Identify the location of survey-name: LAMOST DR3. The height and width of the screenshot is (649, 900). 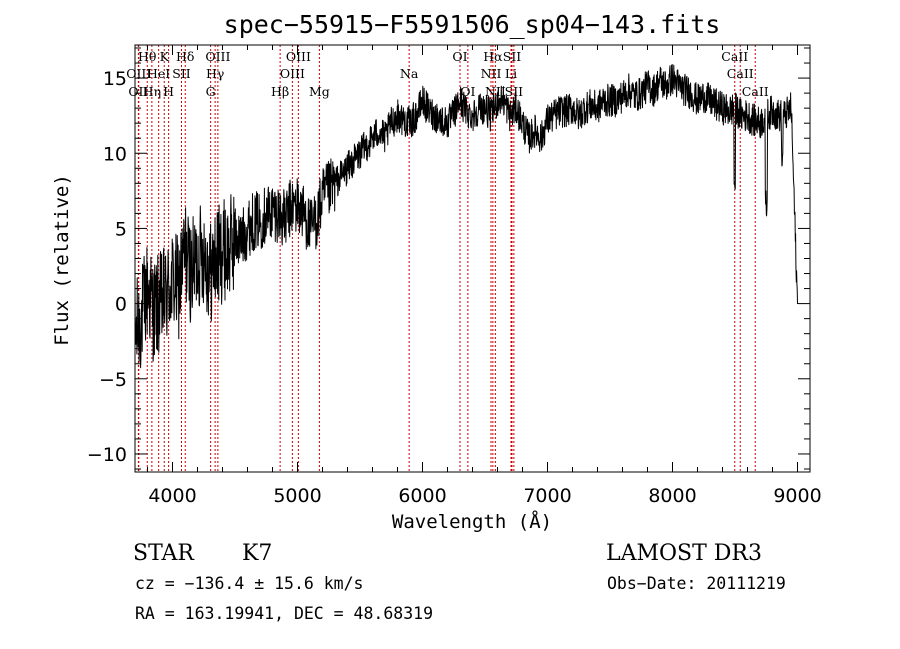
(684, 553).